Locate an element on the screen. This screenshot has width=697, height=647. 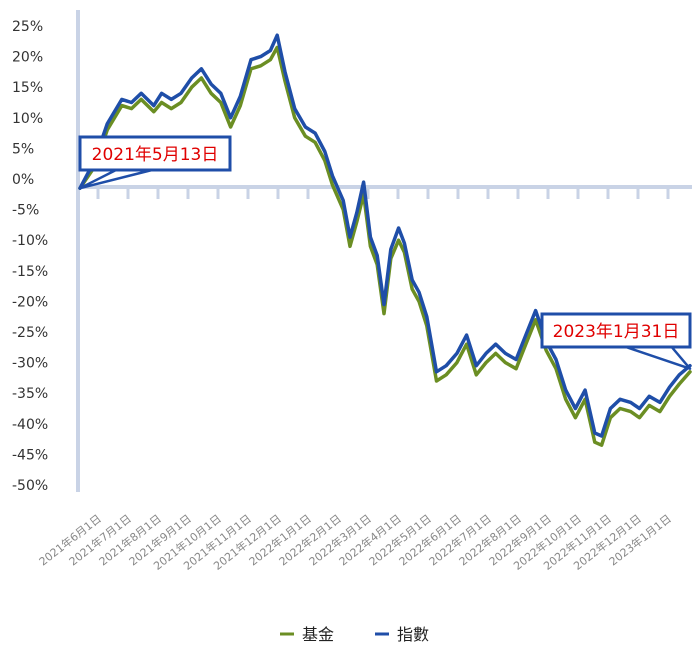
y-tick-label: -35% is located at coordinates (30, 394).